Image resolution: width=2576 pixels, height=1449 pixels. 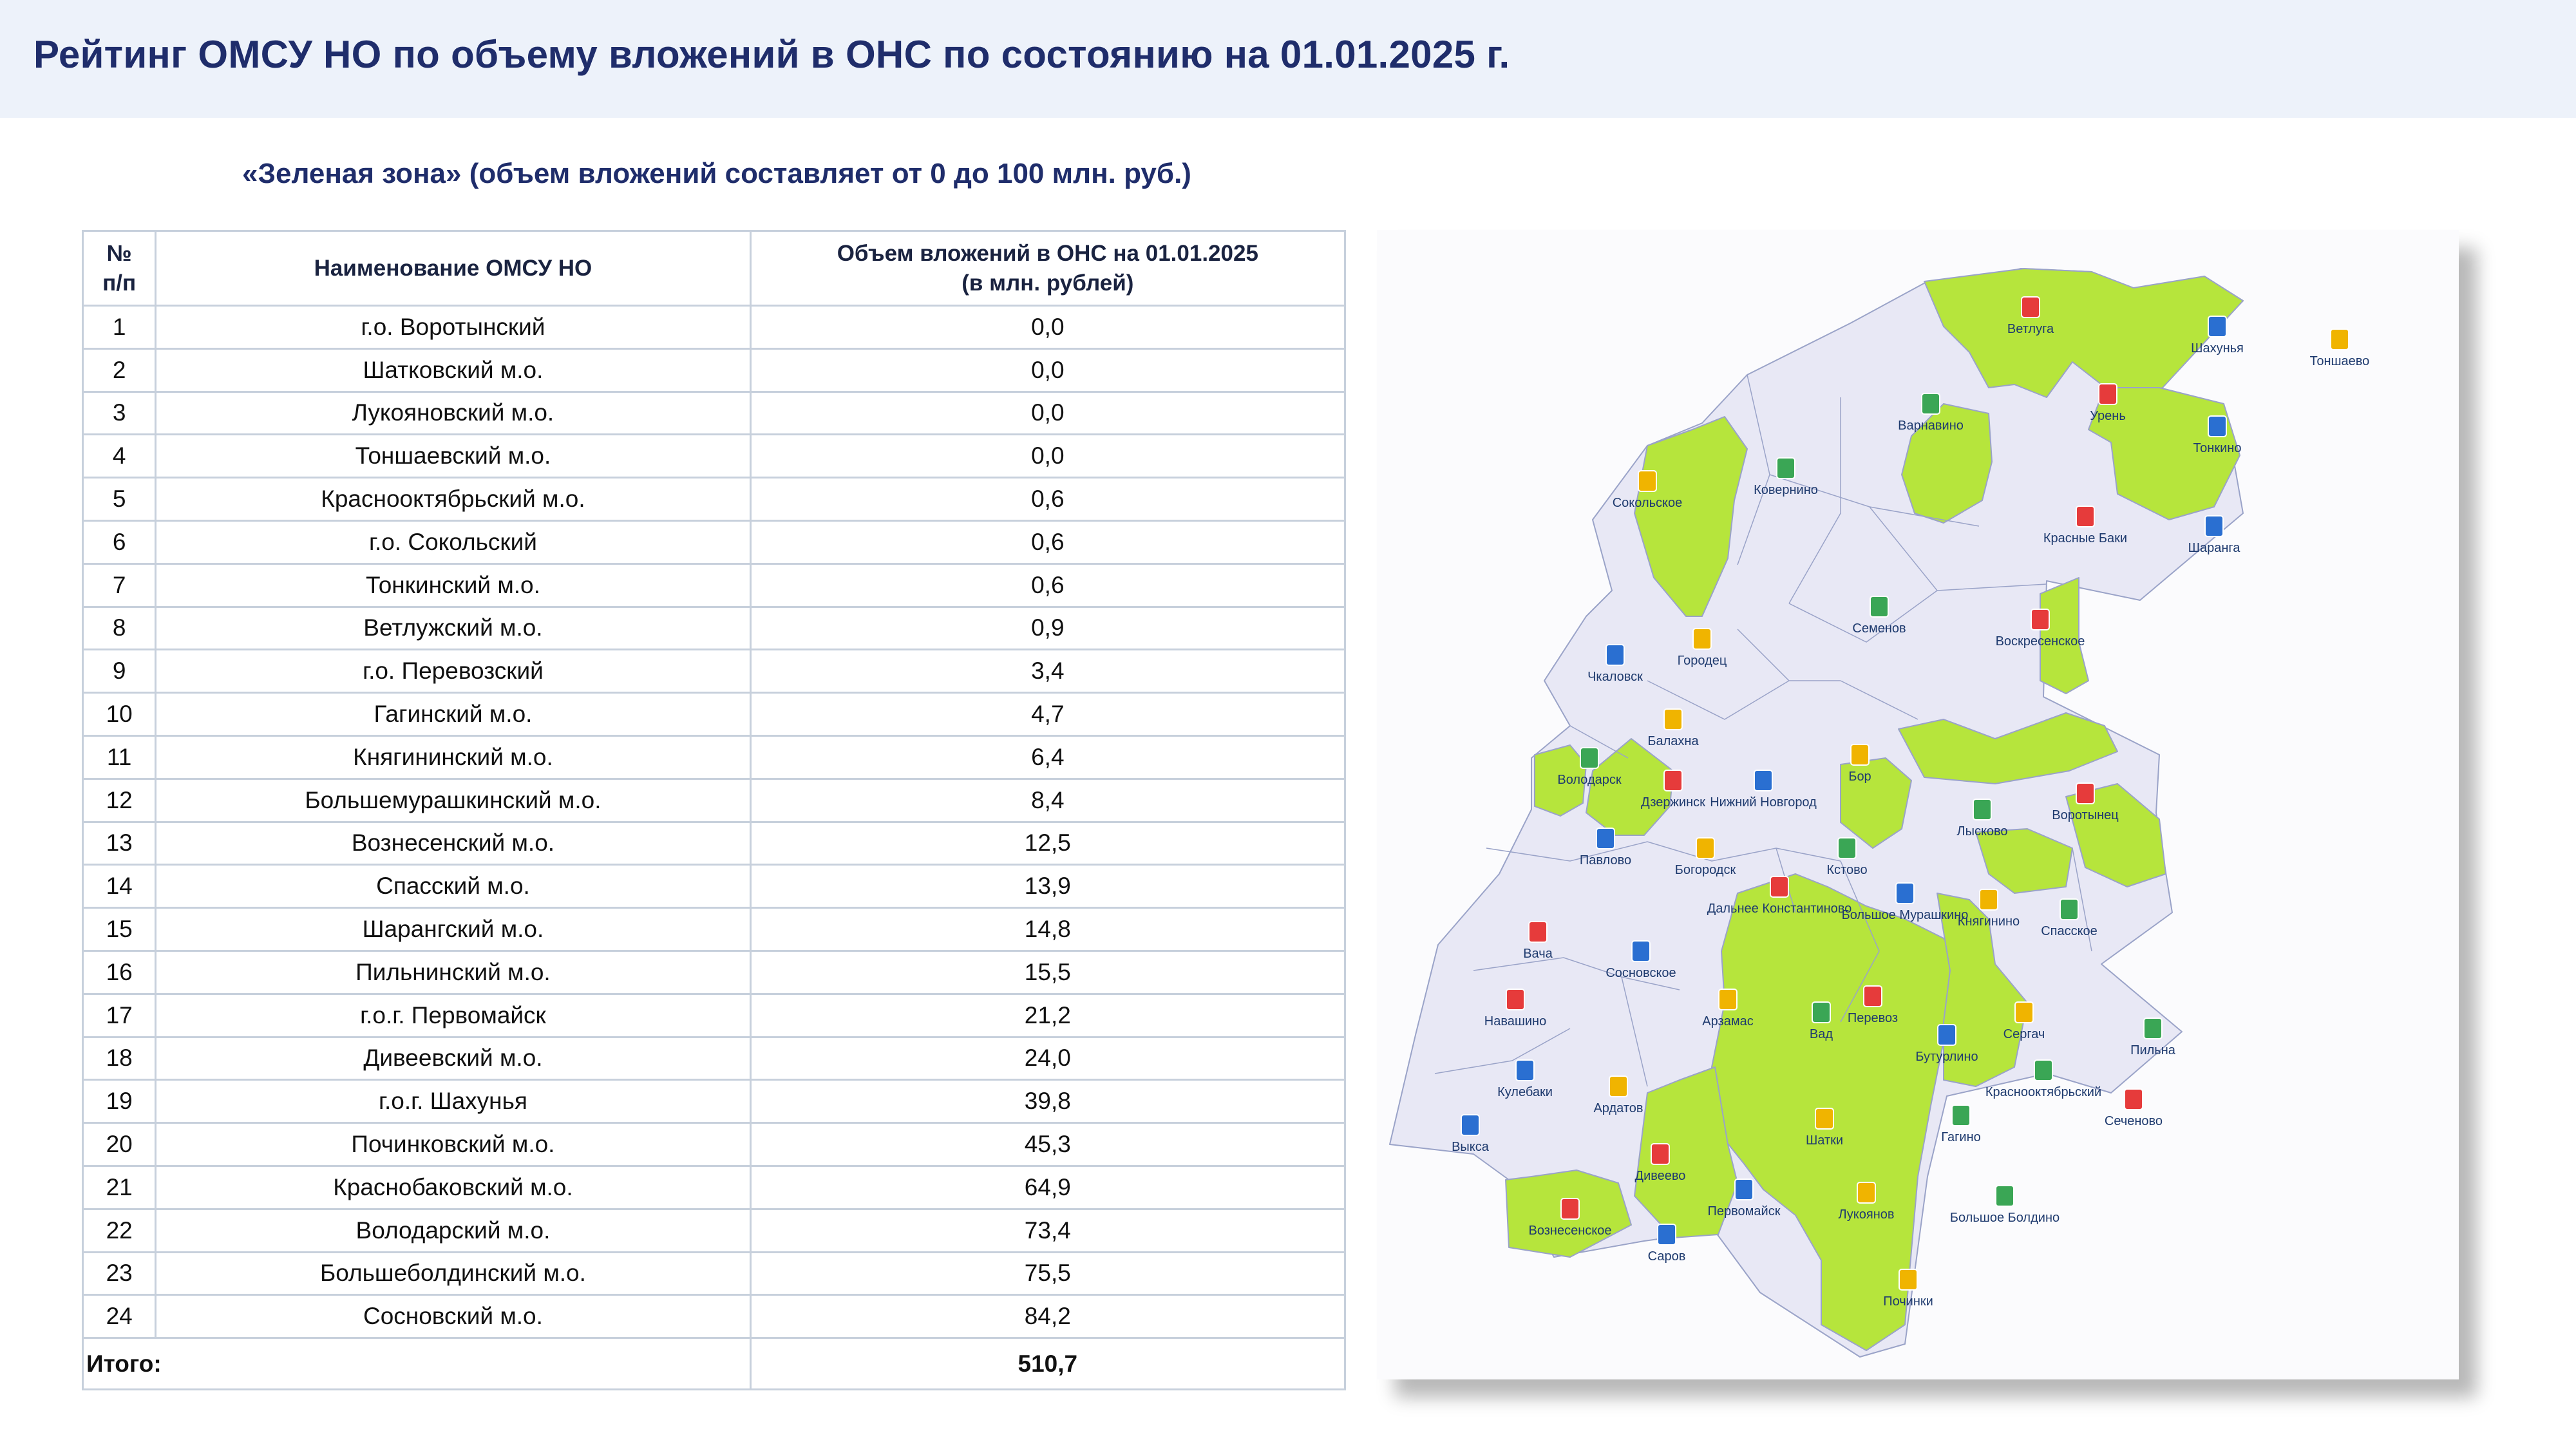 I want to click on district-label: Воскресенское, so click(x=2041, y=641).